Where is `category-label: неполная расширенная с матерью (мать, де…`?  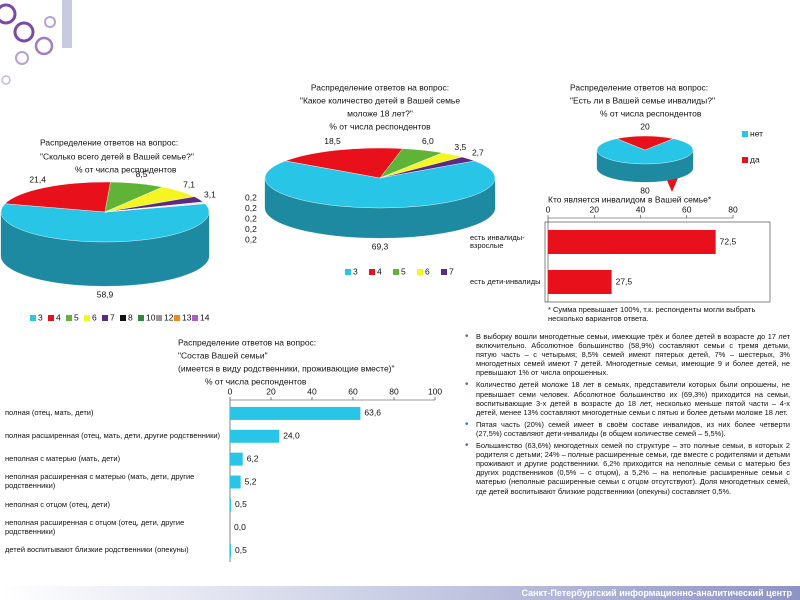 category-label: неполная расширенная с матерью (мать, де… is located at coordinates (100, 481).